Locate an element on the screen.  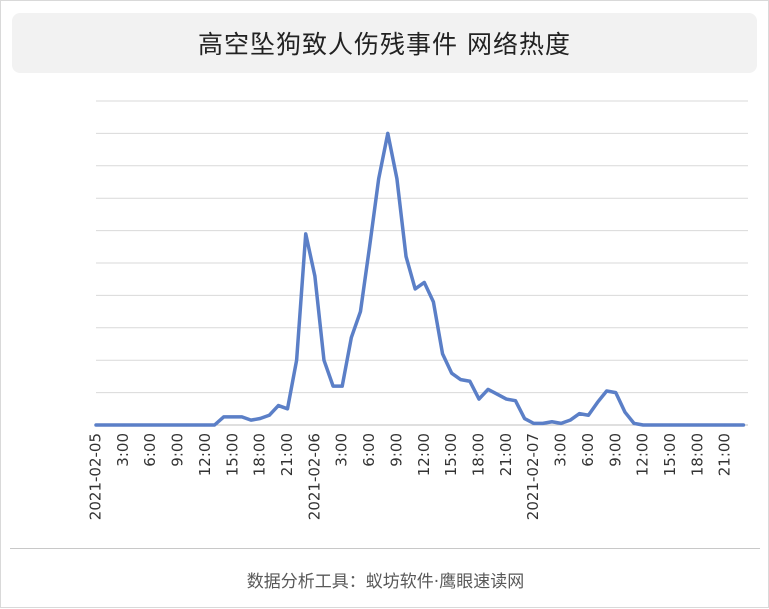
title-bar: 高空坠狗致人伤残事件 网络热度 is located at coordinates (384, 43).